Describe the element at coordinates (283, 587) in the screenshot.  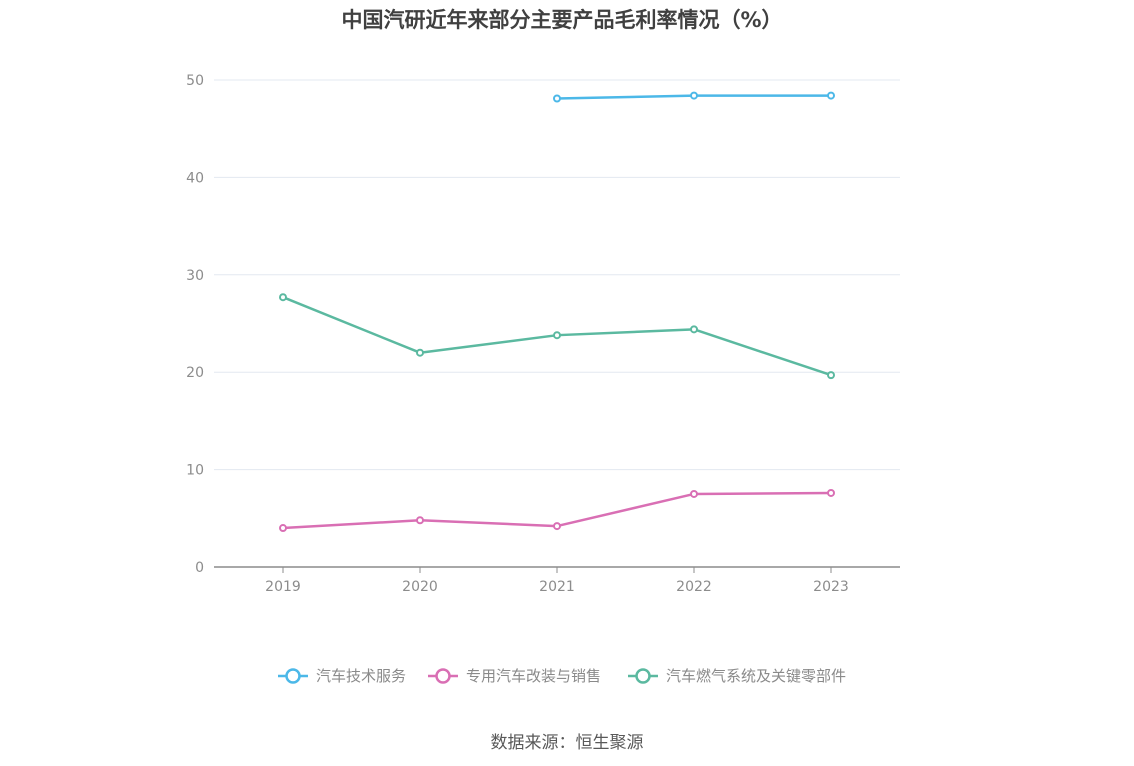
I see `x-tick-label: 2019` at that location.